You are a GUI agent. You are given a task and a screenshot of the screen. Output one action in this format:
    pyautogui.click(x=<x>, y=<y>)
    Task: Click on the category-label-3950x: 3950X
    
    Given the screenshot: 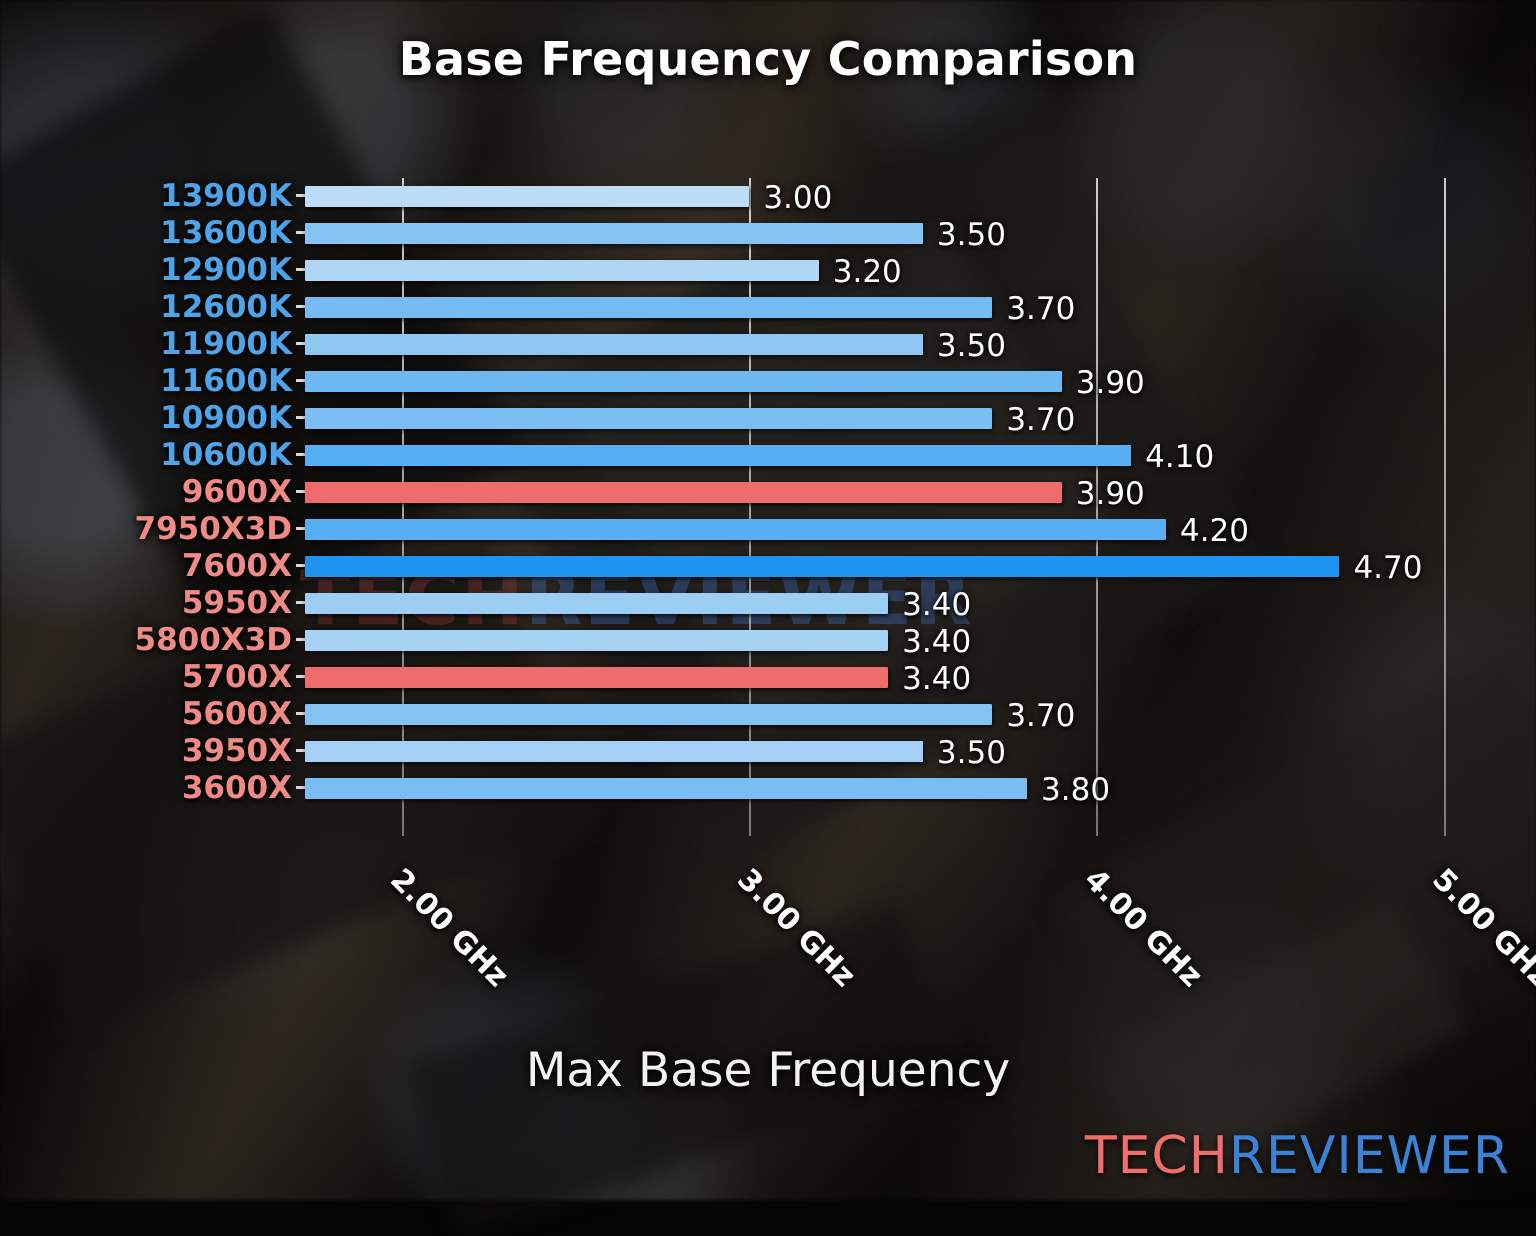 What is the action you would take?
    pyautogui.click(x=236, y=751)
    